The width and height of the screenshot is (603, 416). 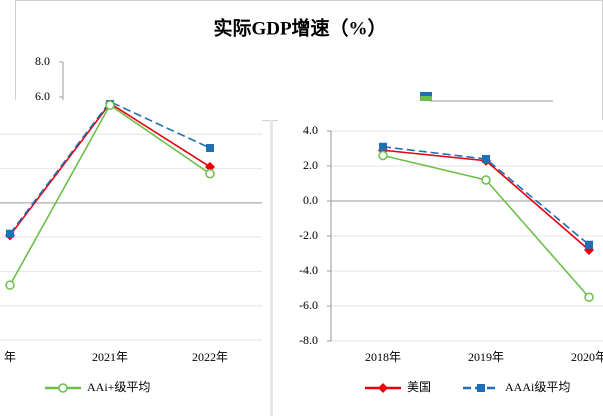 I want to click on x-tick-label: 年, so click(x=10, y=357).